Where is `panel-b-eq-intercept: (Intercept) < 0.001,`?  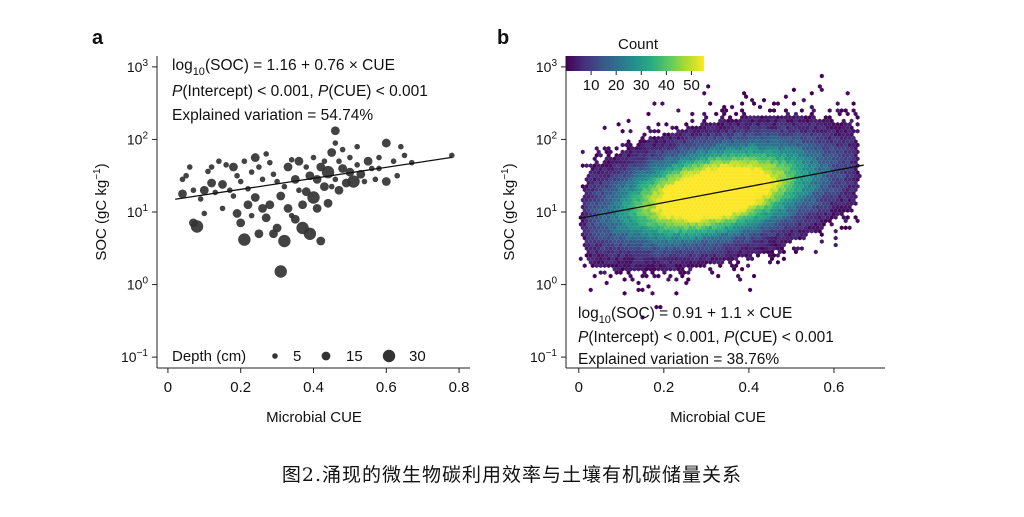
panel-b-eq-intercept: (Intercept) < 0.001, is located at coordinates (656, 337).